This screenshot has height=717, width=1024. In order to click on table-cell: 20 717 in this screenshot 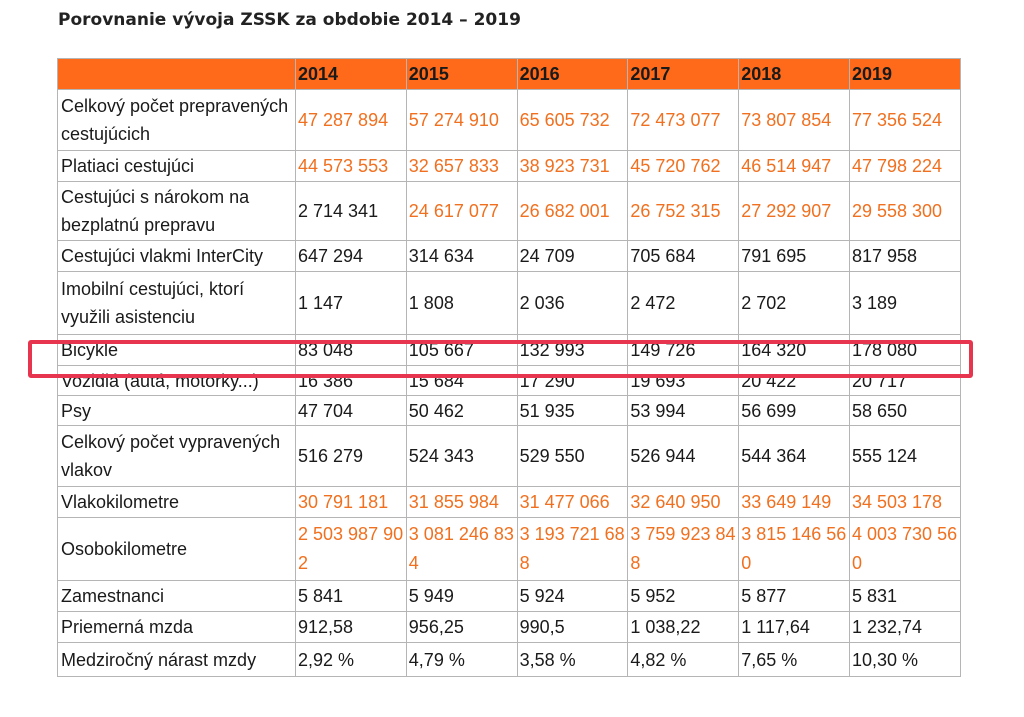, I will do `click(904, 380)`.